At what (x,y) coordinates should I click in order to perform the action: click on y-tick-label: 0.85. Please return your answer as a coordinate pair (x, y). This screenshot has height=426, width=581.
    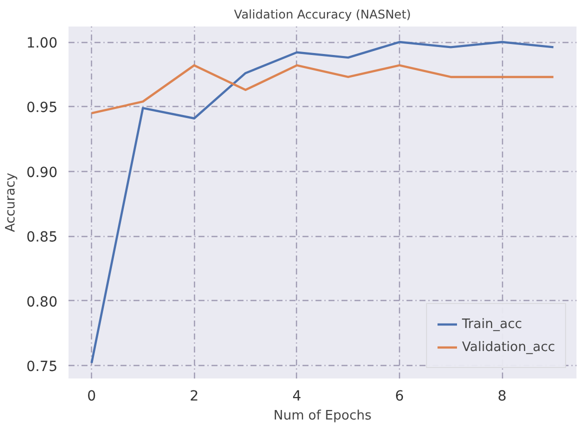
    Looking at the image, I should click on (42, 238).